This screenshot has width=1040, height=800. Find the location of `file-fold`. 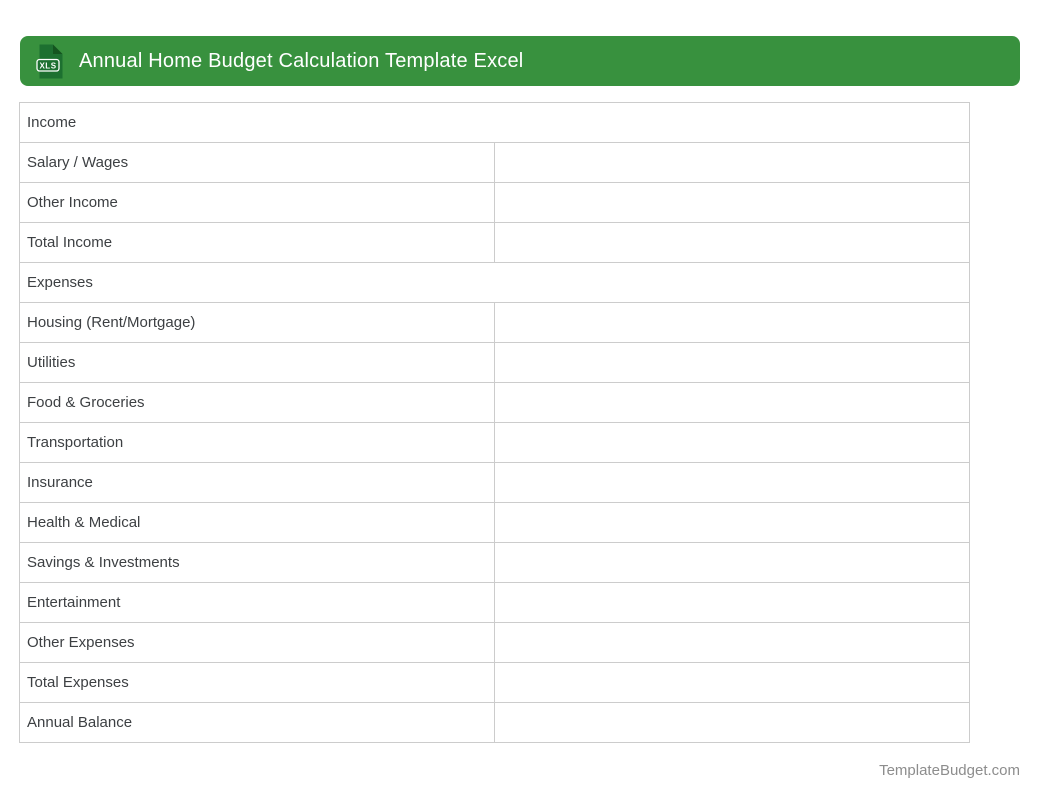

file-fold is located at coordinates (58, 49).